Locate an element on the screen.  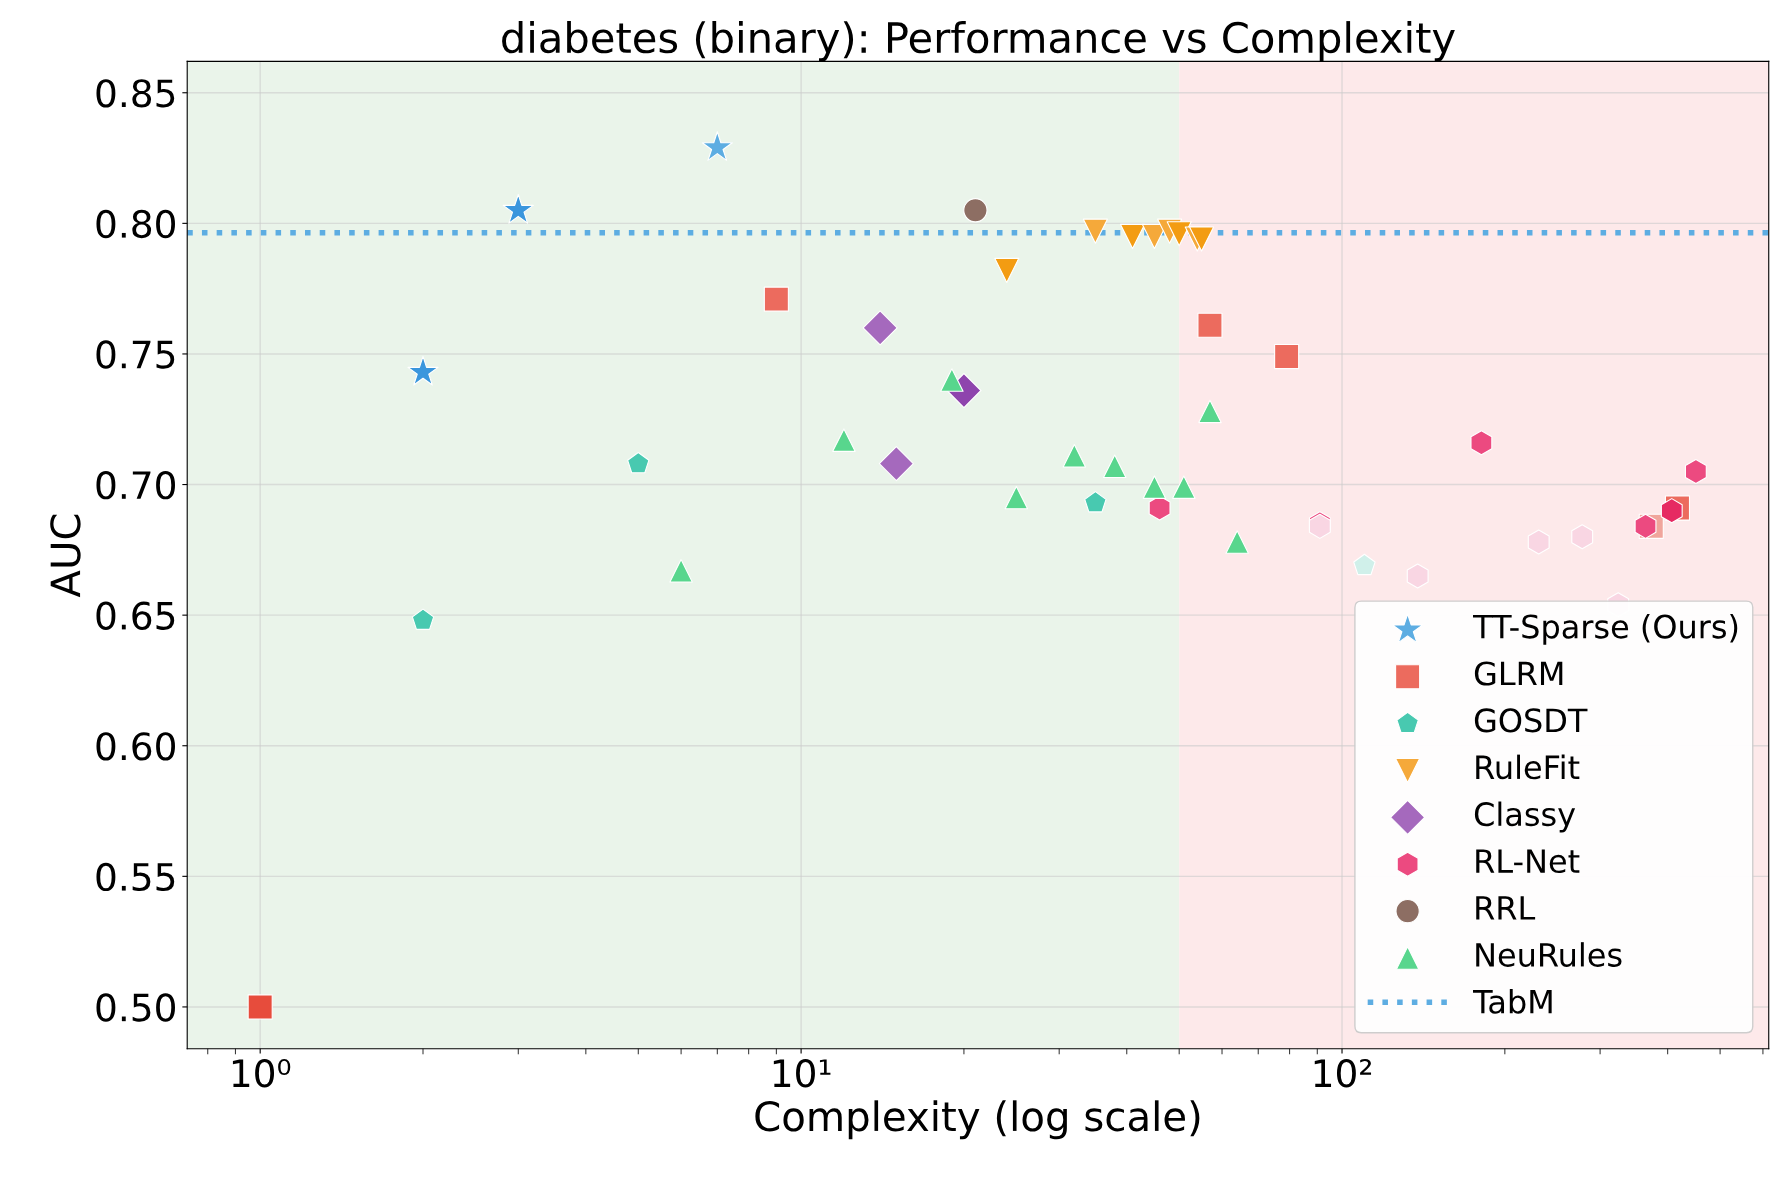
x-tick-label: 10¹ is located at coordinates (802, 1073).